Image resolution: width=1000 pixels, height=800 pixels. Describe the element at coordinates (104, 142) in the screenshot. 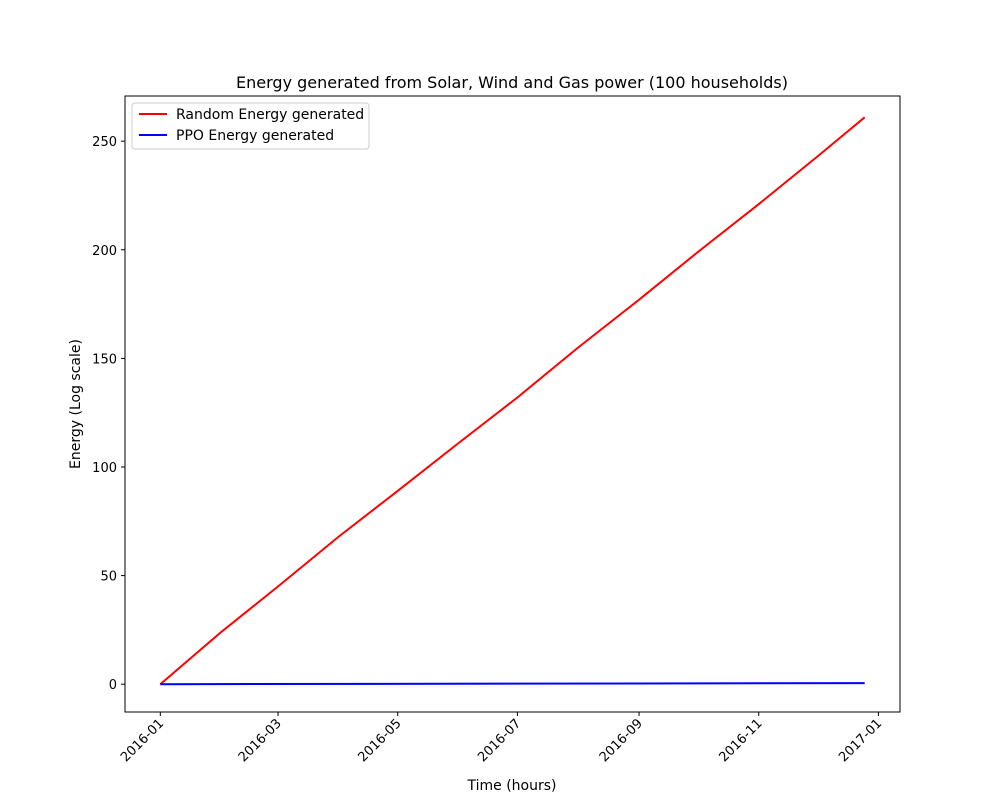

I see `y-tick-label: 250` at that location.